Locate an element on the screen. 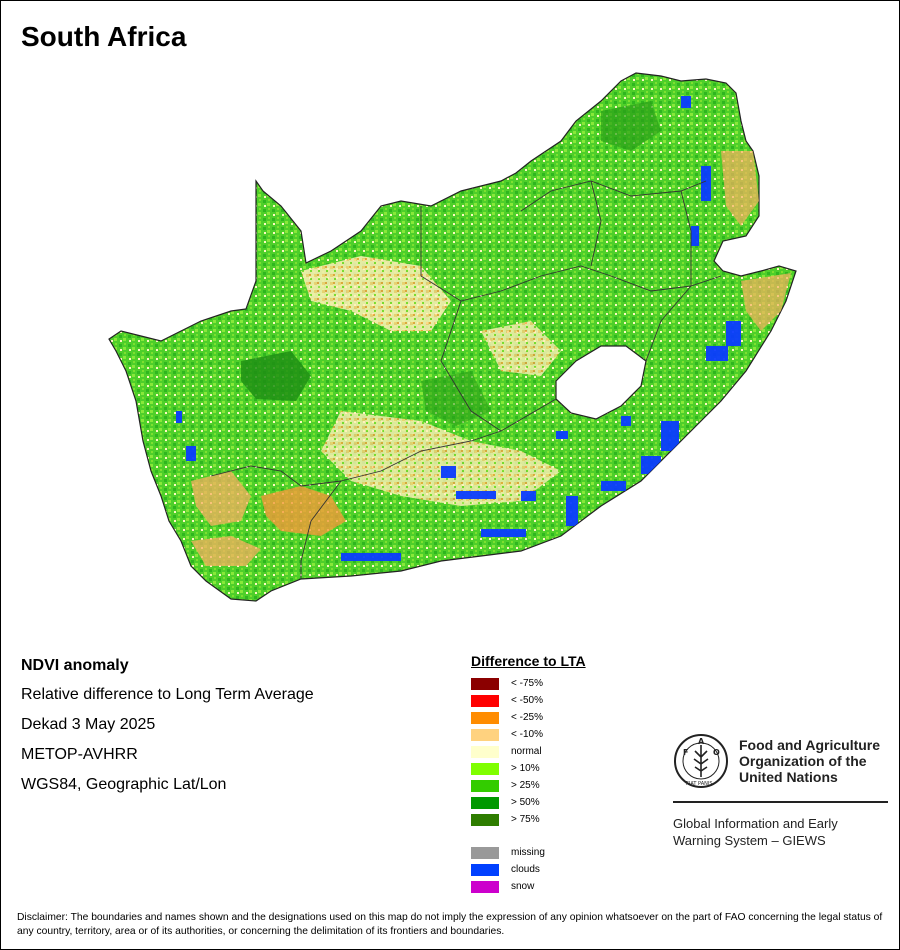 The width and height of the screenshot is (900, 950). legend-item: < -25% is located at coordinates (528, 717).